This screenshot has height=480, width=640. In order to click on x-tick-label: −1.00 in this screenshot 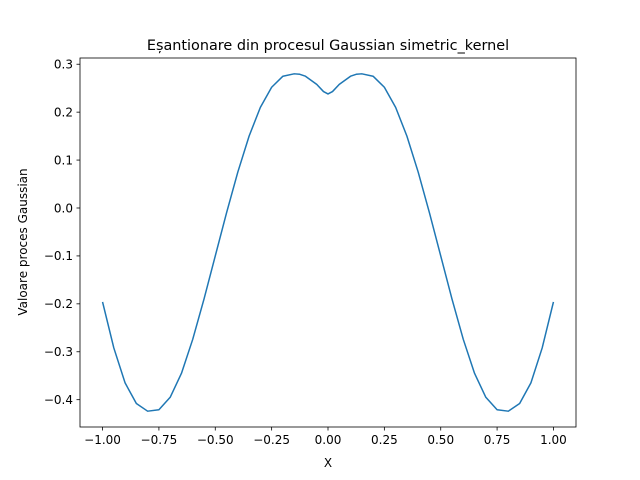, I will do `click(102, 440)`.